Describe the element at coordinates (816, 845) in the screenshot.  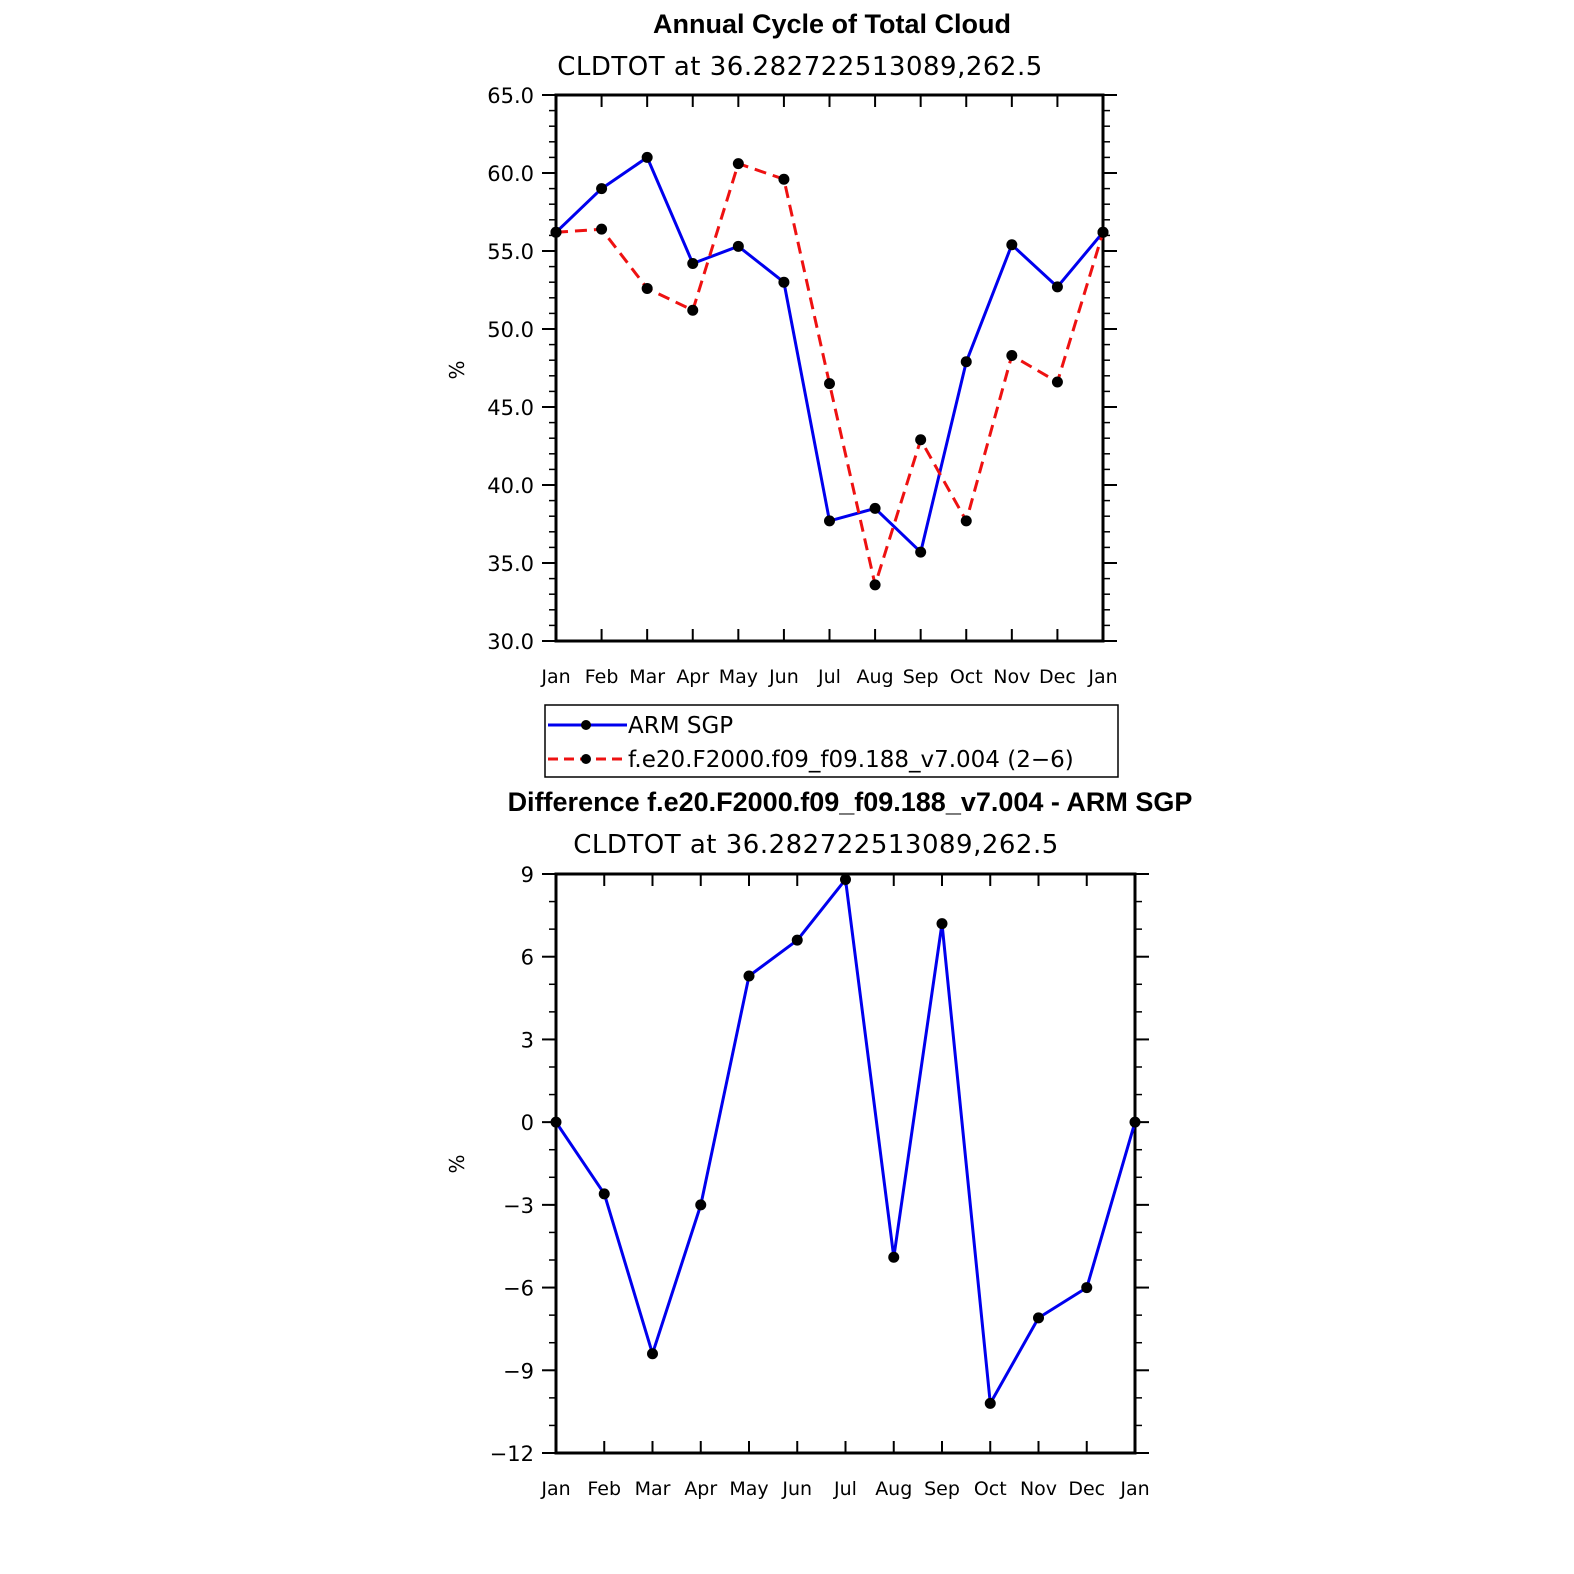
I see `chart2-subtitle: CLDTOT at 36.282722513089,262.5` at that location.